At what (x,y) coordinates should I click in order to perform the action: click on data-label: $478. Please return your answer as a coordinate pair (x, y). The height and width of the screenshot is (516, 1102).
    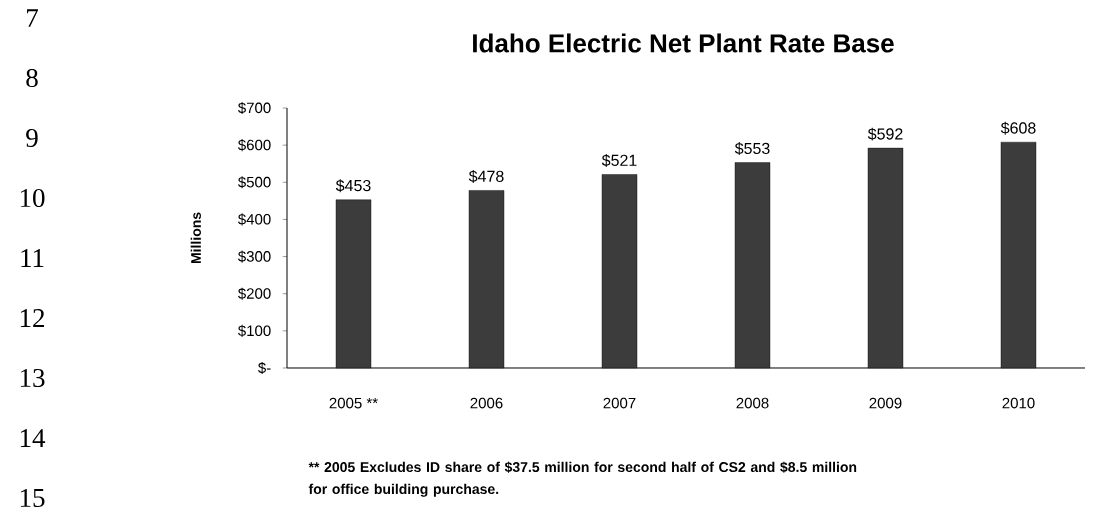
    Looking at the image, I should click on (486, 176).